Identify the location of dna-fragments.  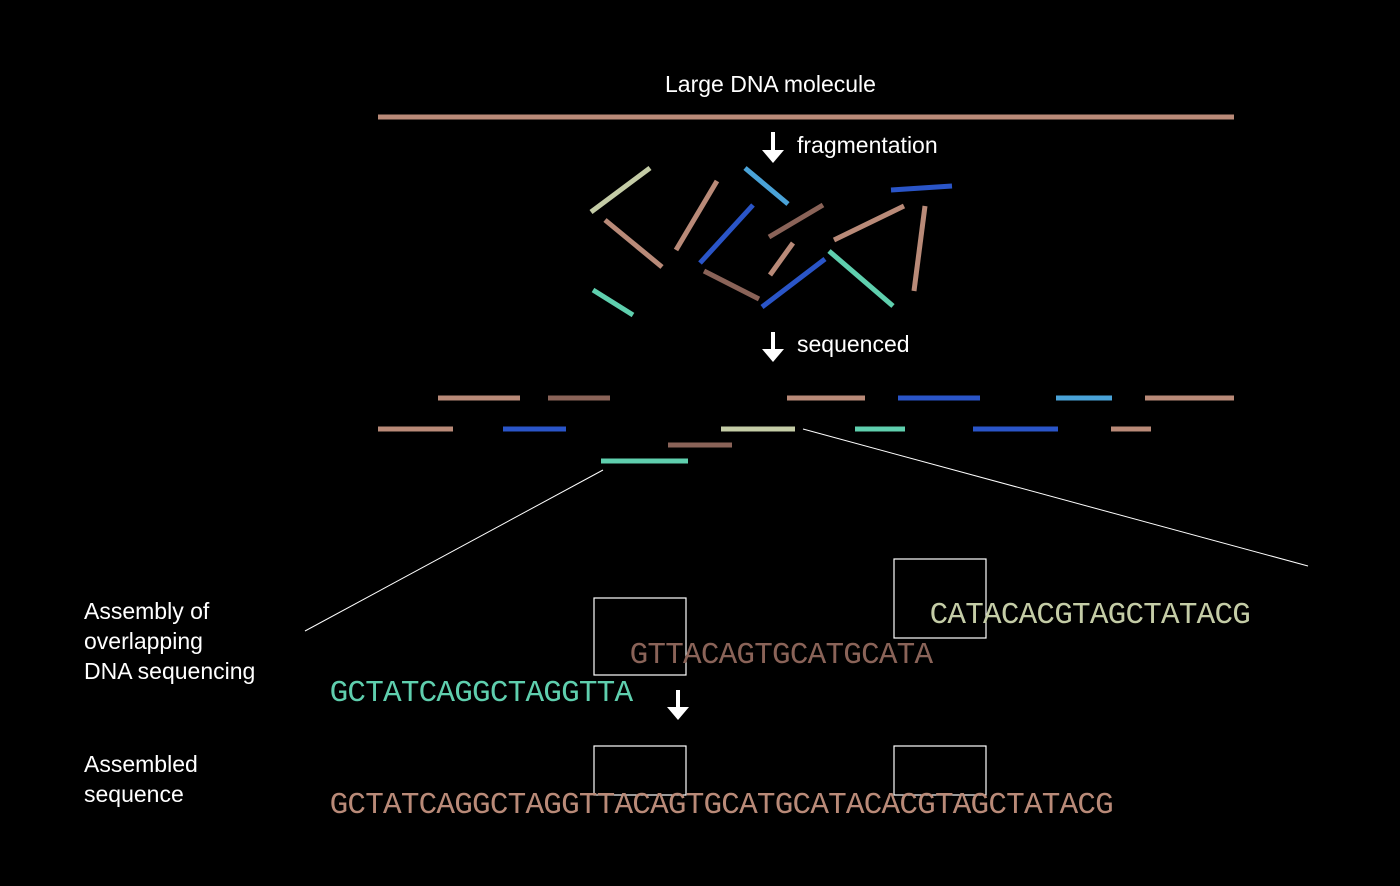
(771, 241).